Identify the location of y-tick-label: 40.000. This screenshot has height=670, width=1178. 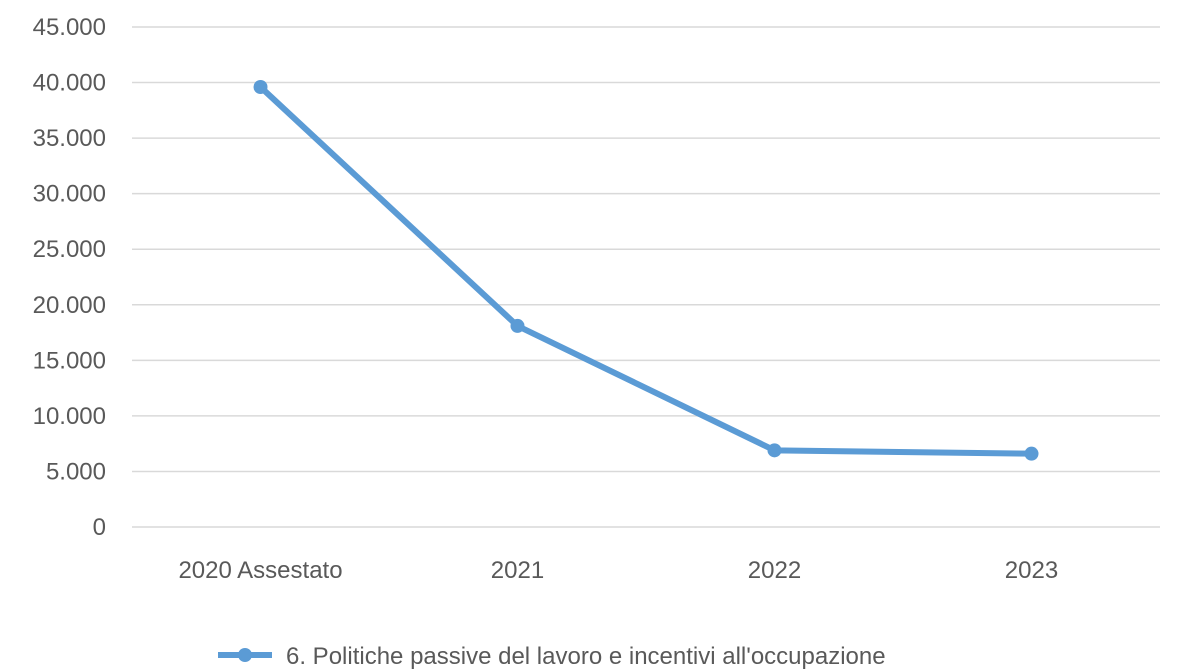
(69, 83).